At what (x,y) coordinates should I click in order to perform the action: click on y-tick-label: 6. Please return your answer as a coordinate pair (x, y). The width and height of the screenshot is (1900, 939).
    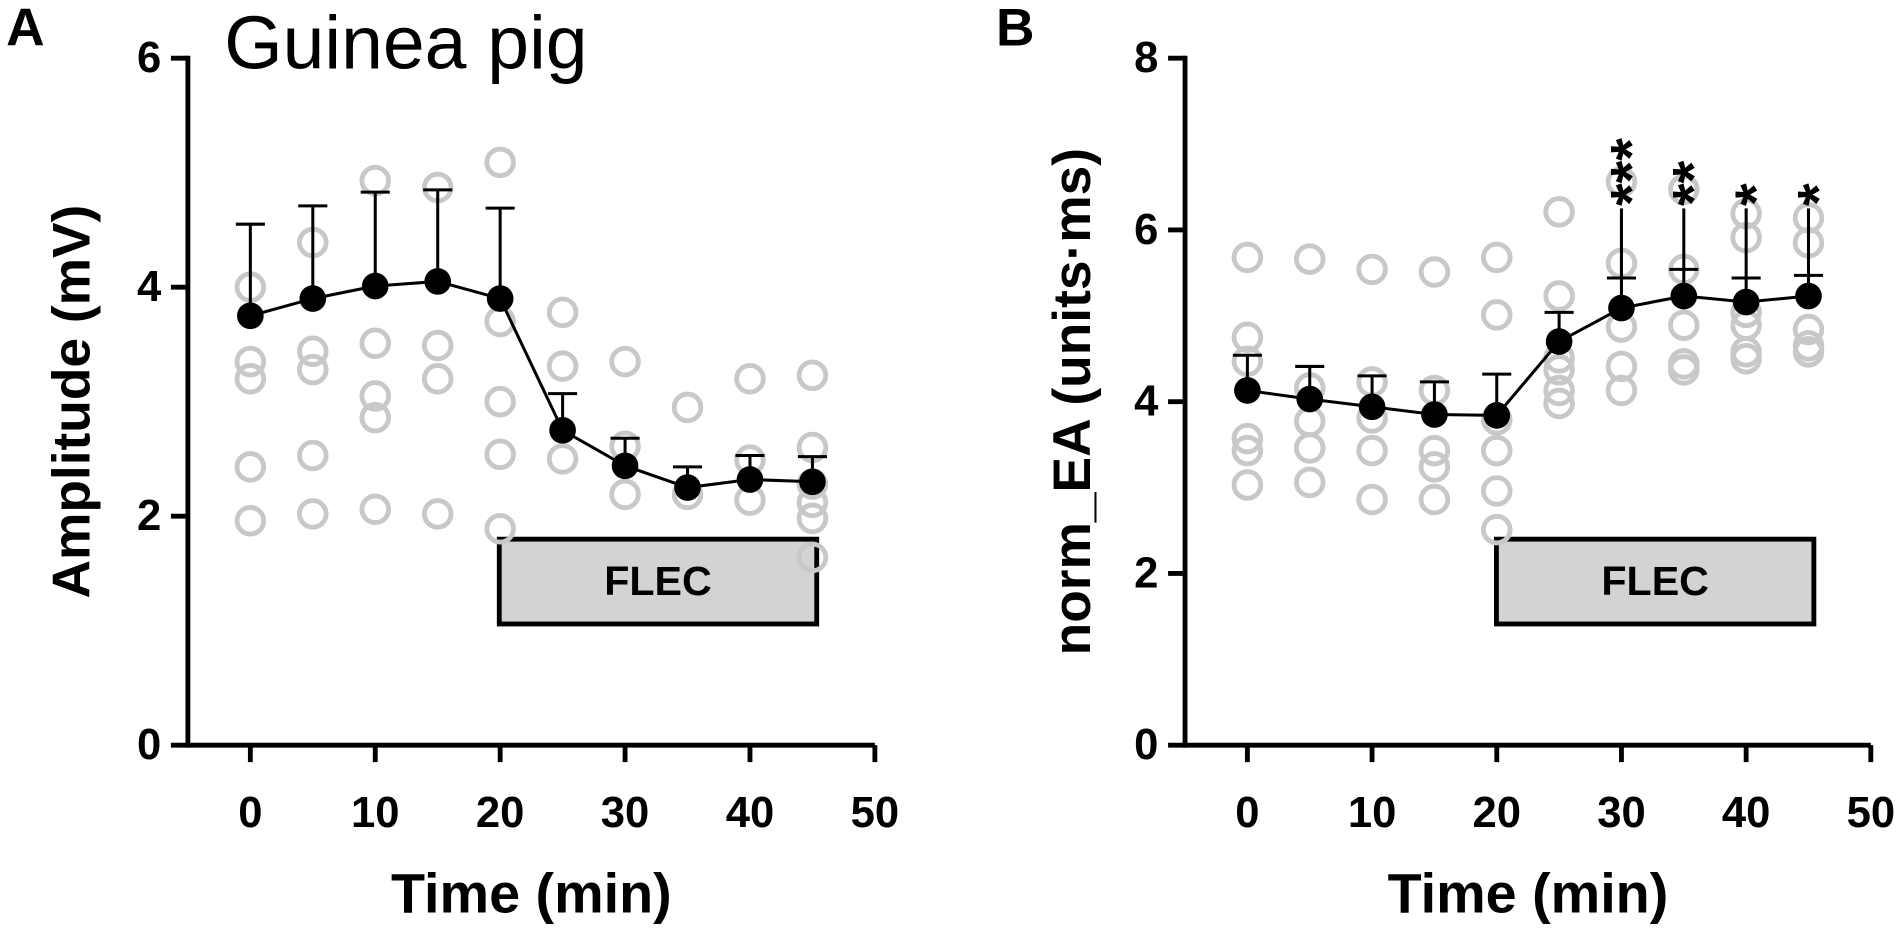
    Looking at the image, I should click on (1146, 230).